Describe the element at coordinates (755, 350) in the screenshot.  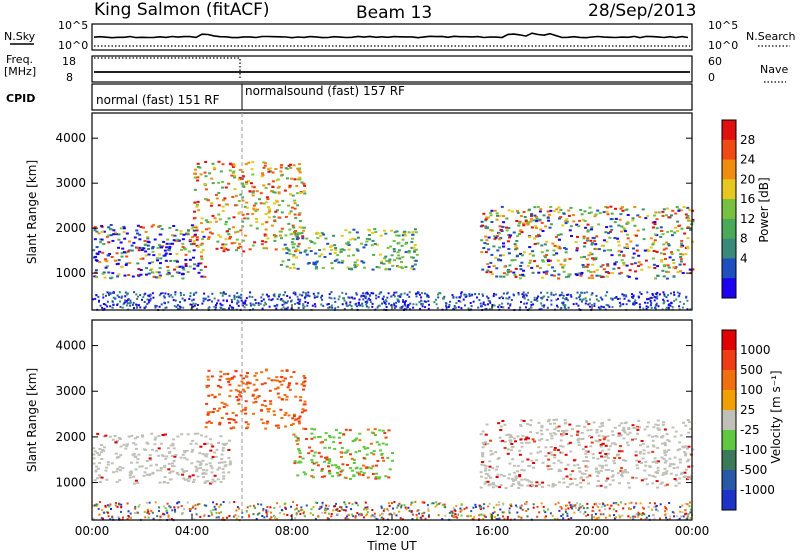
I see `colorbar-tick-label: 1000` at that location.